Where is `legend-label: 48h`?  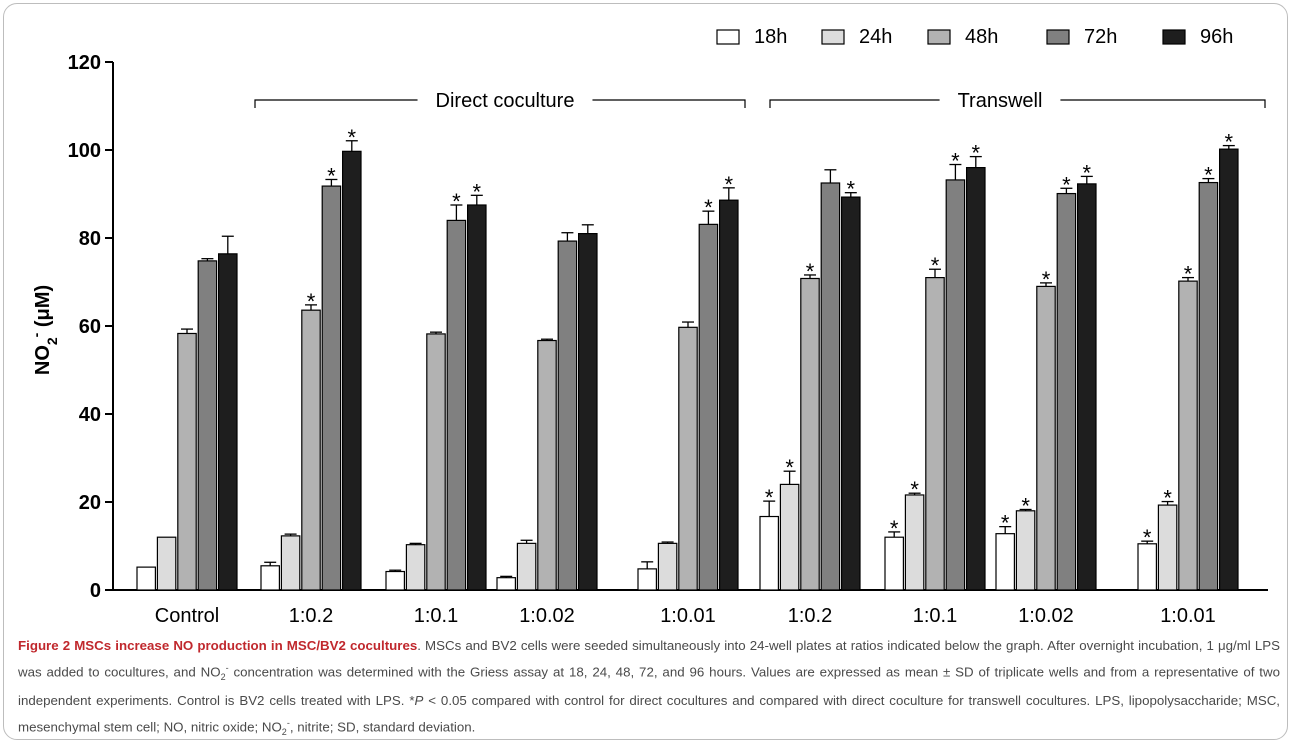 legend-label: 48h is located at coordinates (981, 37).